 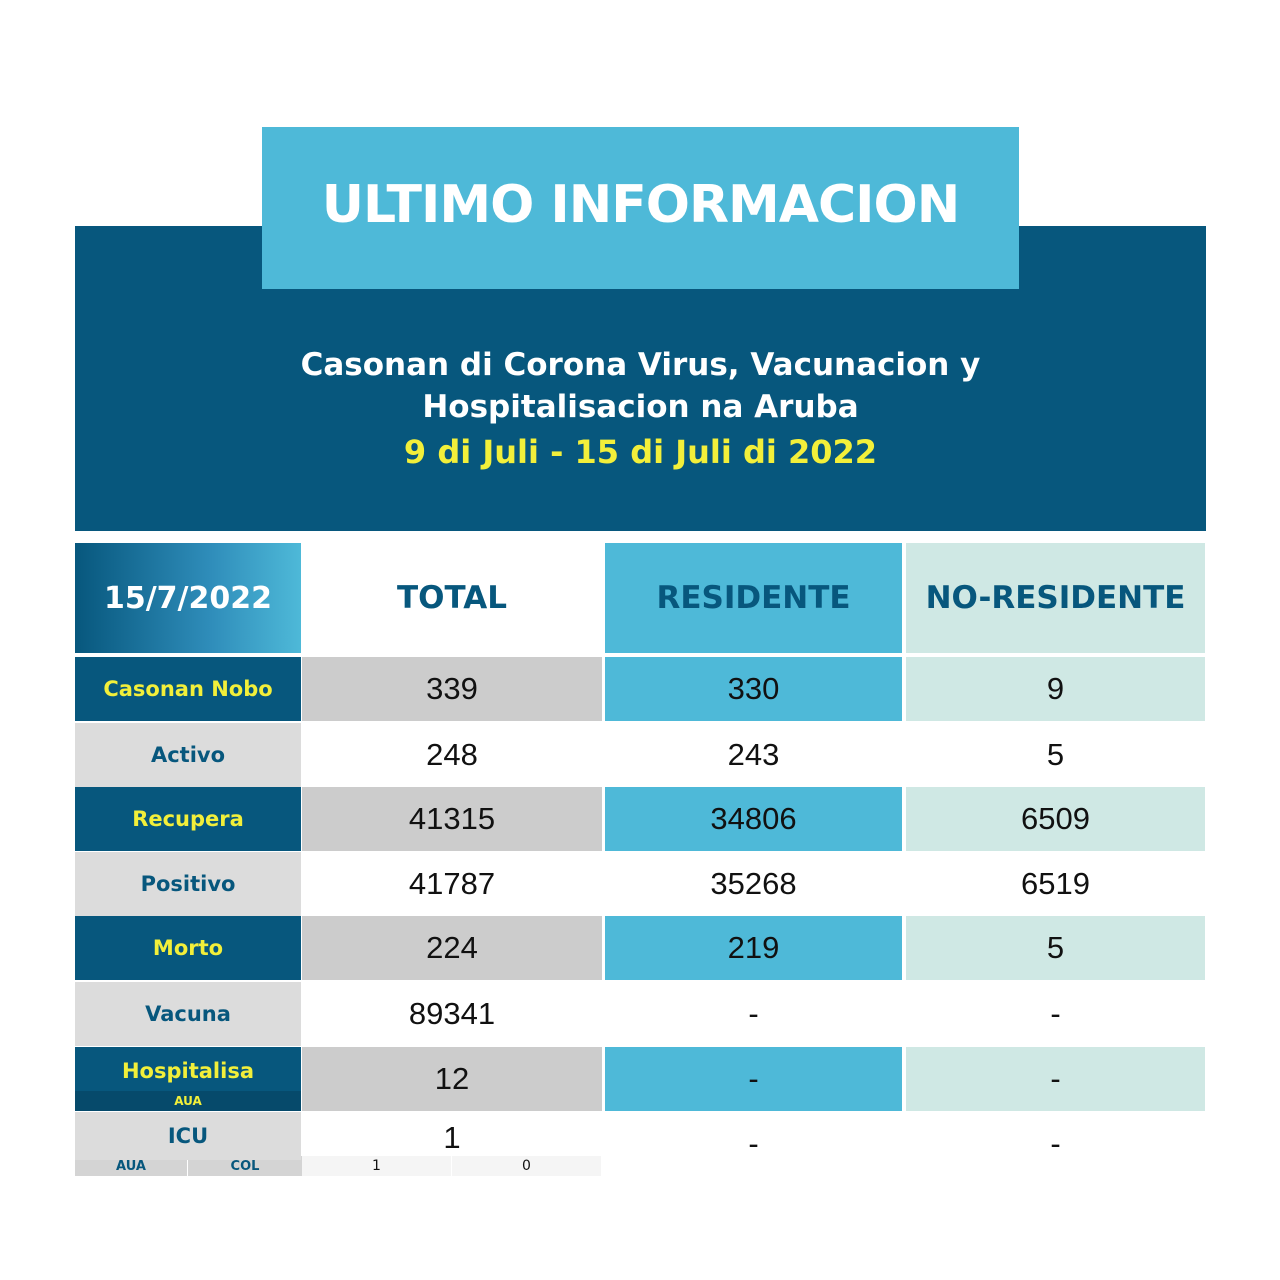 I want to click on row-label: Morto, so click(x=188, y=948).